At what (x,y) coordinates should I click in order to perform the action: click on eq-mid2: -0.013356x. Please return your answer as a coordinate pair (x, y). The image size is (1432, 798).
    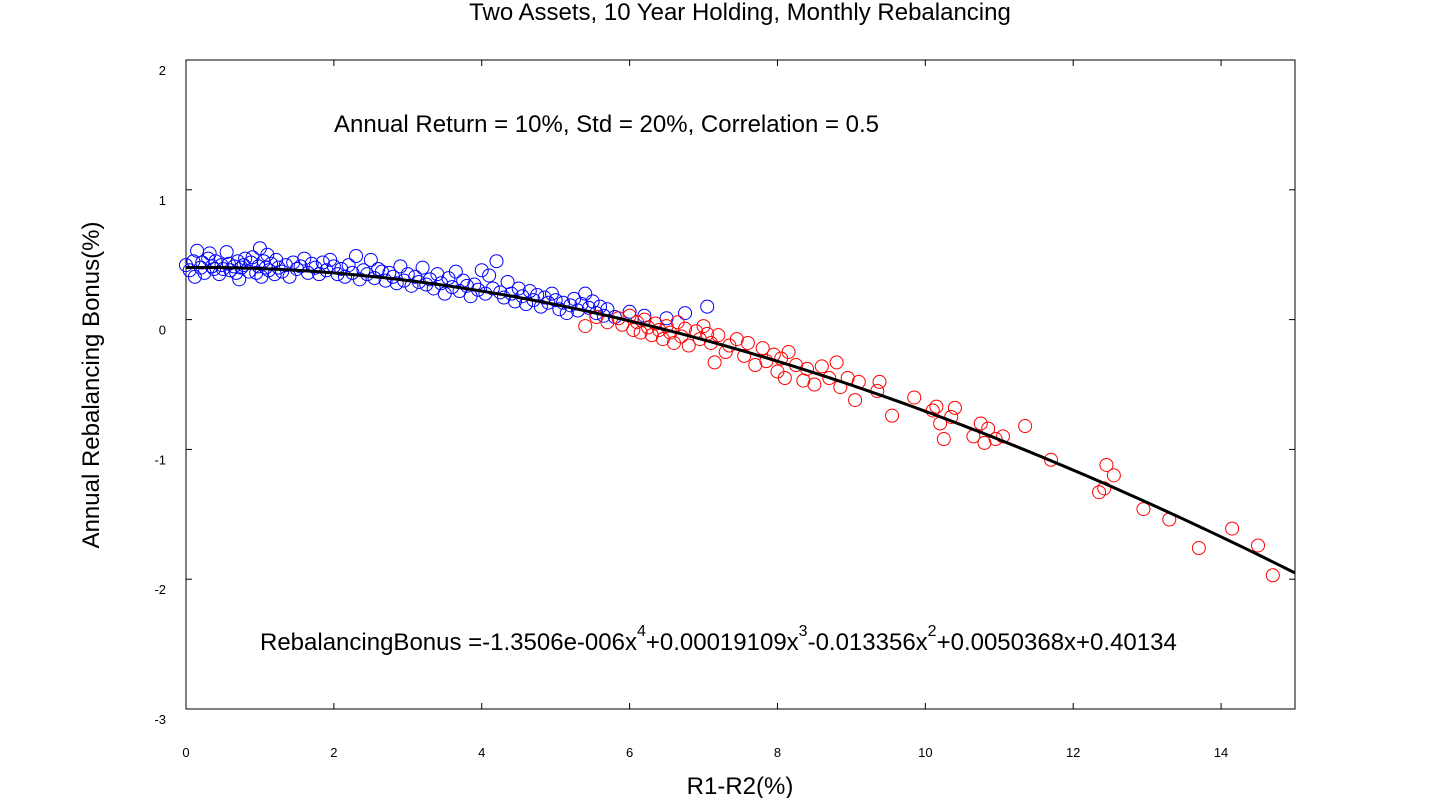
    Looking at the image, I should click on (868, 642).